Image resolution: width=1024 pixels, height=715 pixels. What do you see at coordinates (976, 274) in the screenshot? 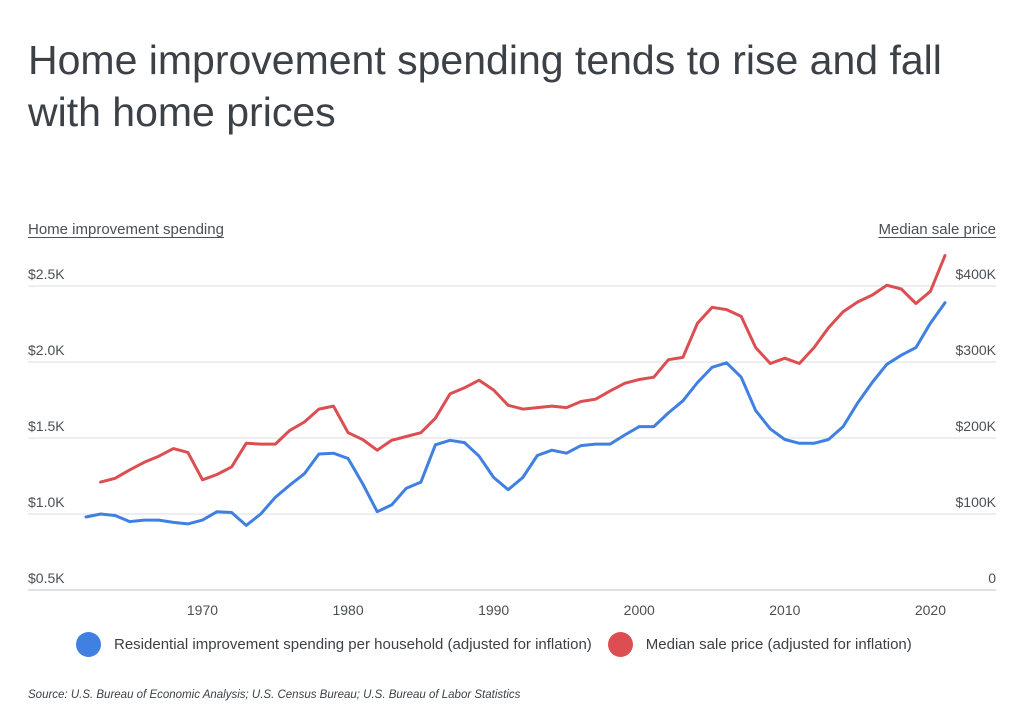
I see `right-tick-label: $400K` at bounding box center [976, 274].